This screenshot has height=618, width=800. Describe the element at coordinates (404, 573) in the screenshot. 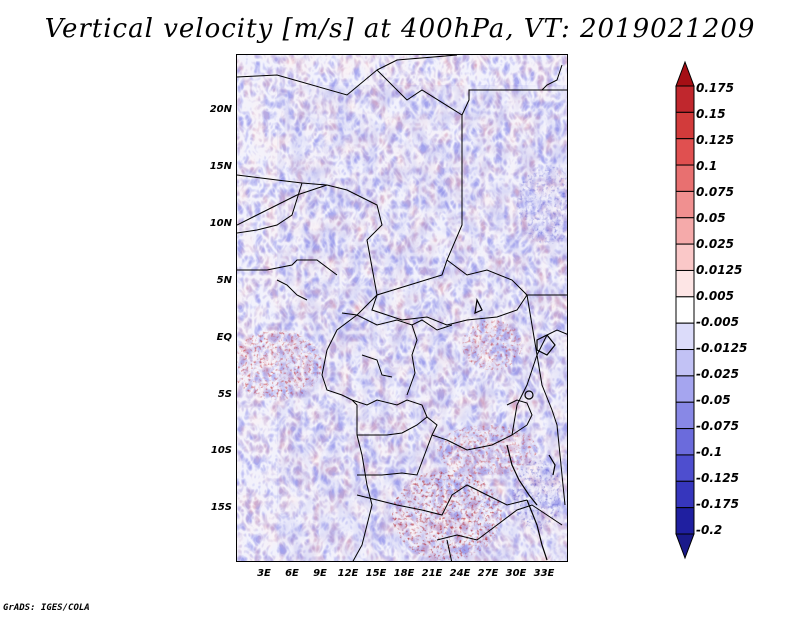

I see `lon-label-18e: 18E` at that location.